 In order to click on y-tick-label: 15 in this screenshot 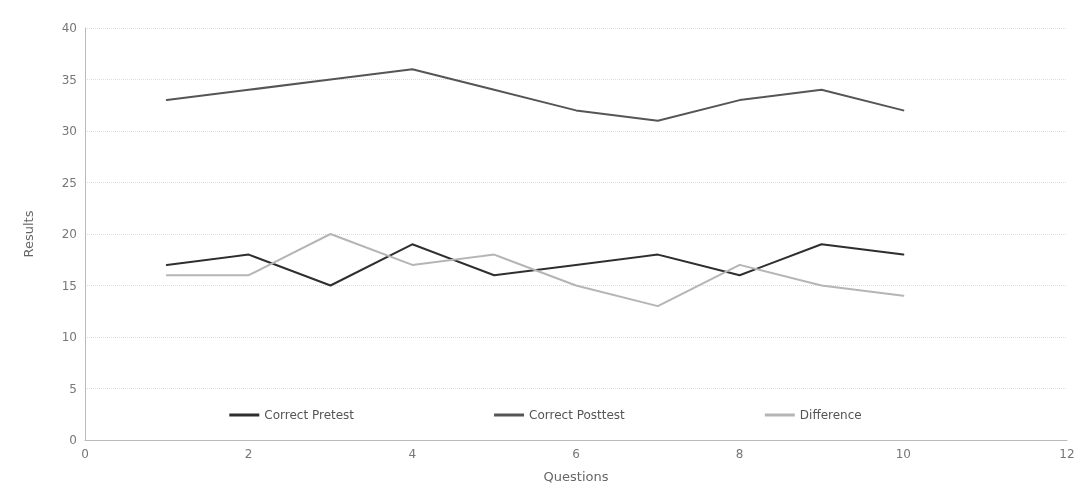, I will do `click(69, 285)`.